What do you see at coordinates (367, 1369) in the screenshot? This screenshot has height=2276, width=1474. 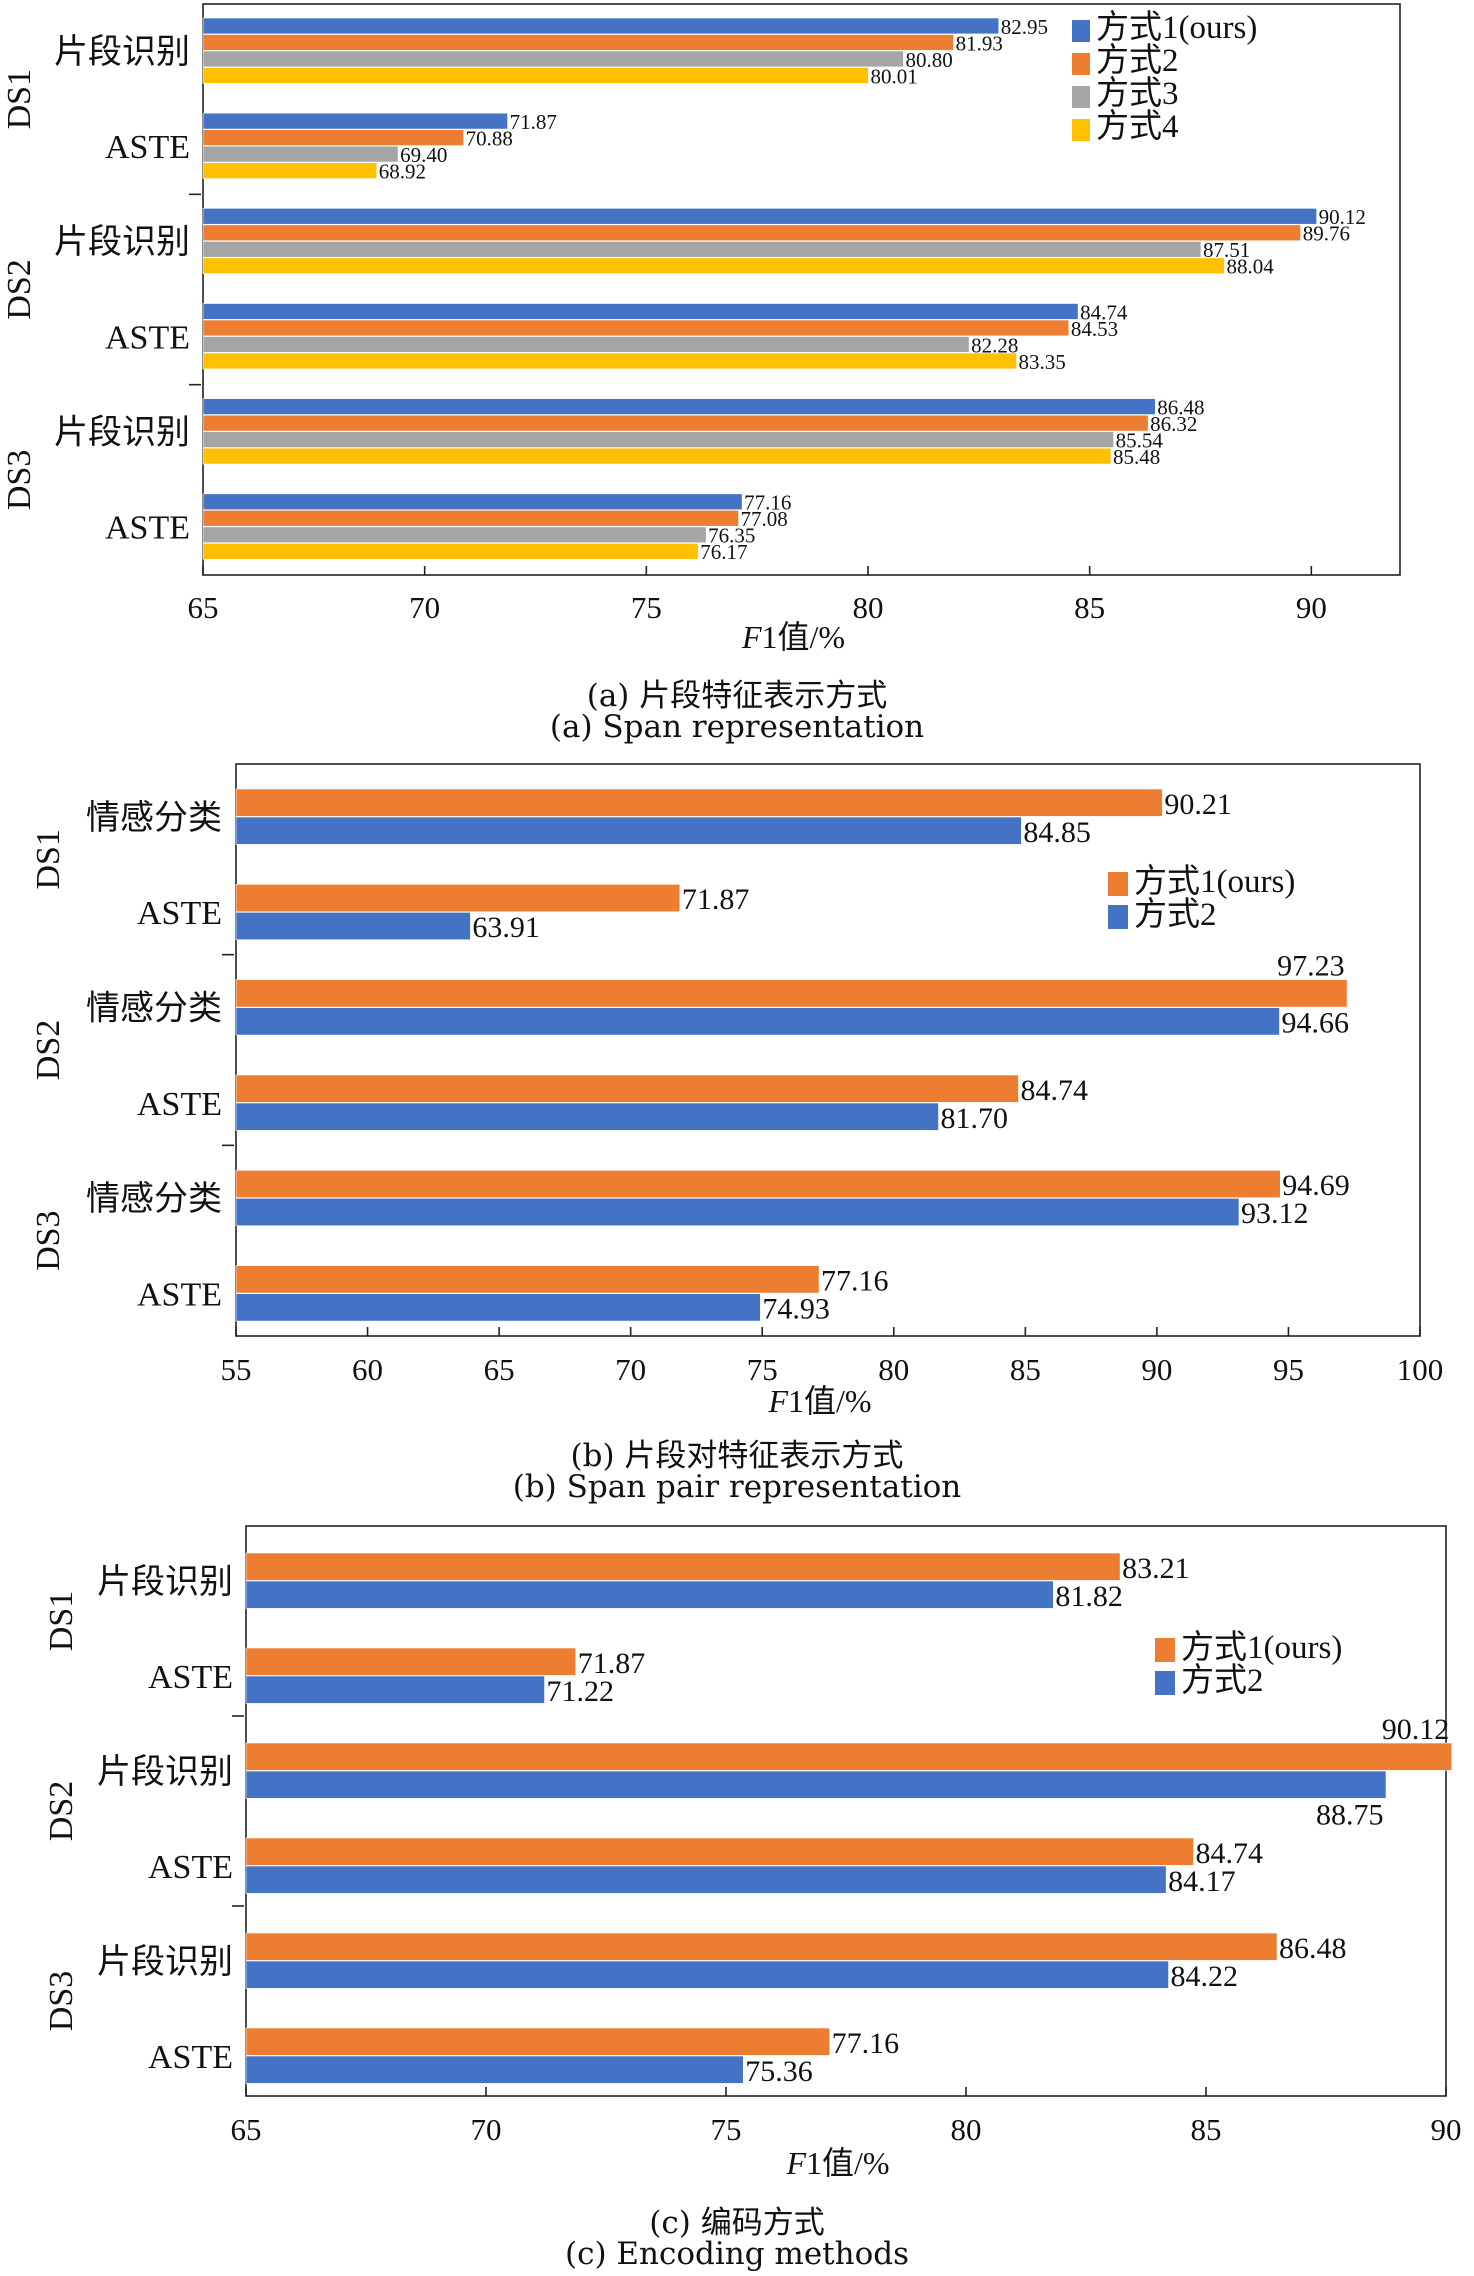 I see `x-tick-label: 60` at bounding box center [367, 1369].